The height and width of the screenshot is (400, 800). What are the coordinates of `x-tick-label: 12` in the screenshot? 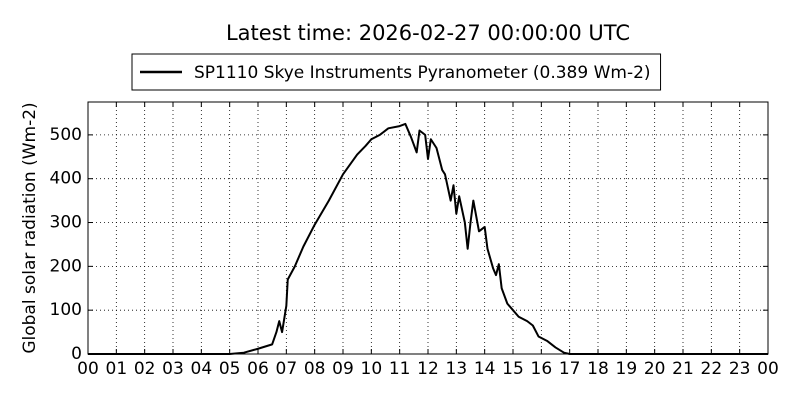 It's located at (428, 369).